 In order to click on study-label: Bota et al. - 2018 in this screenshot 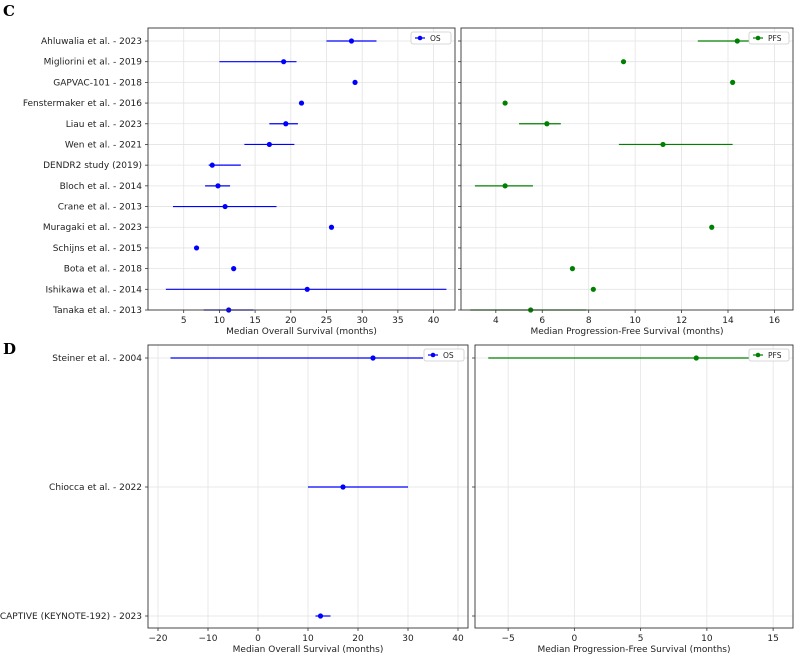, I will do `click(103, 270)`.